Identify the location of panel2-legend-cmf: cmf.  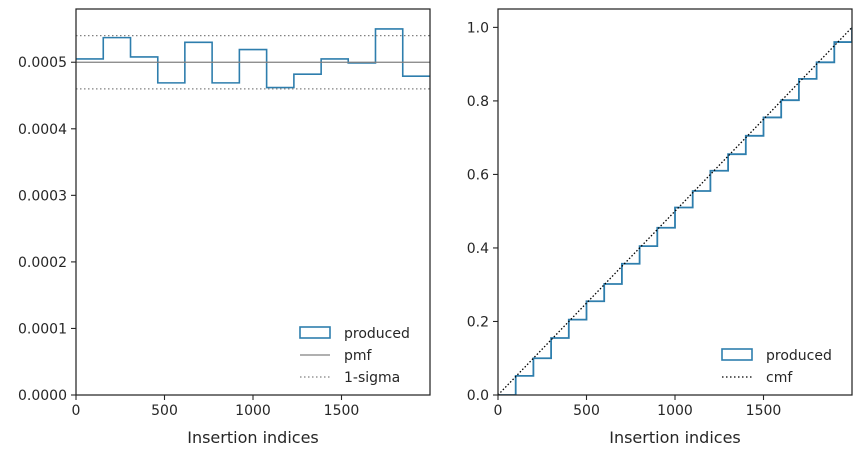
(757, 378).